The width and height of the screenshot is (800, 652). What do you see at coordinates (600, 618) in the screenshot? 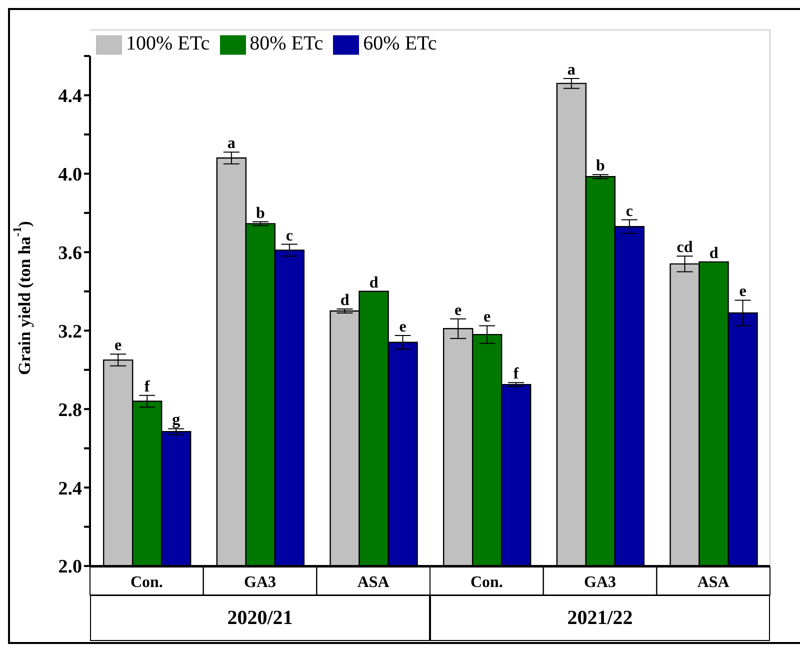
I see `text: 2021/22` at bounding box center [600, 618].